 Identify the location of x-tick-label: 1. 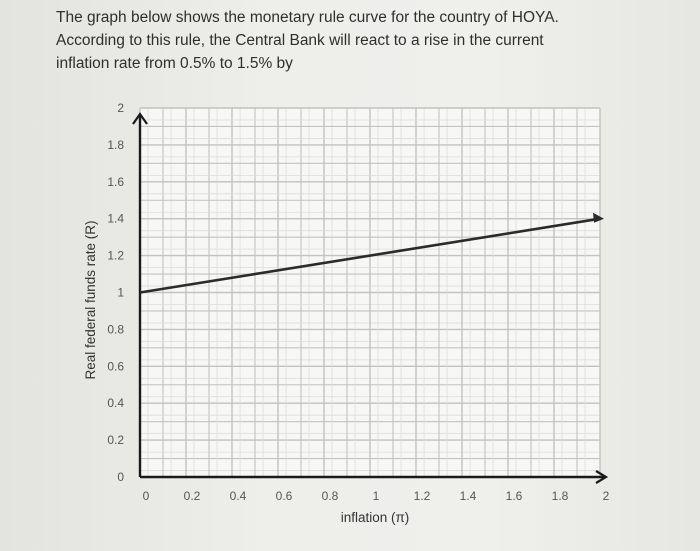
(376, 496).